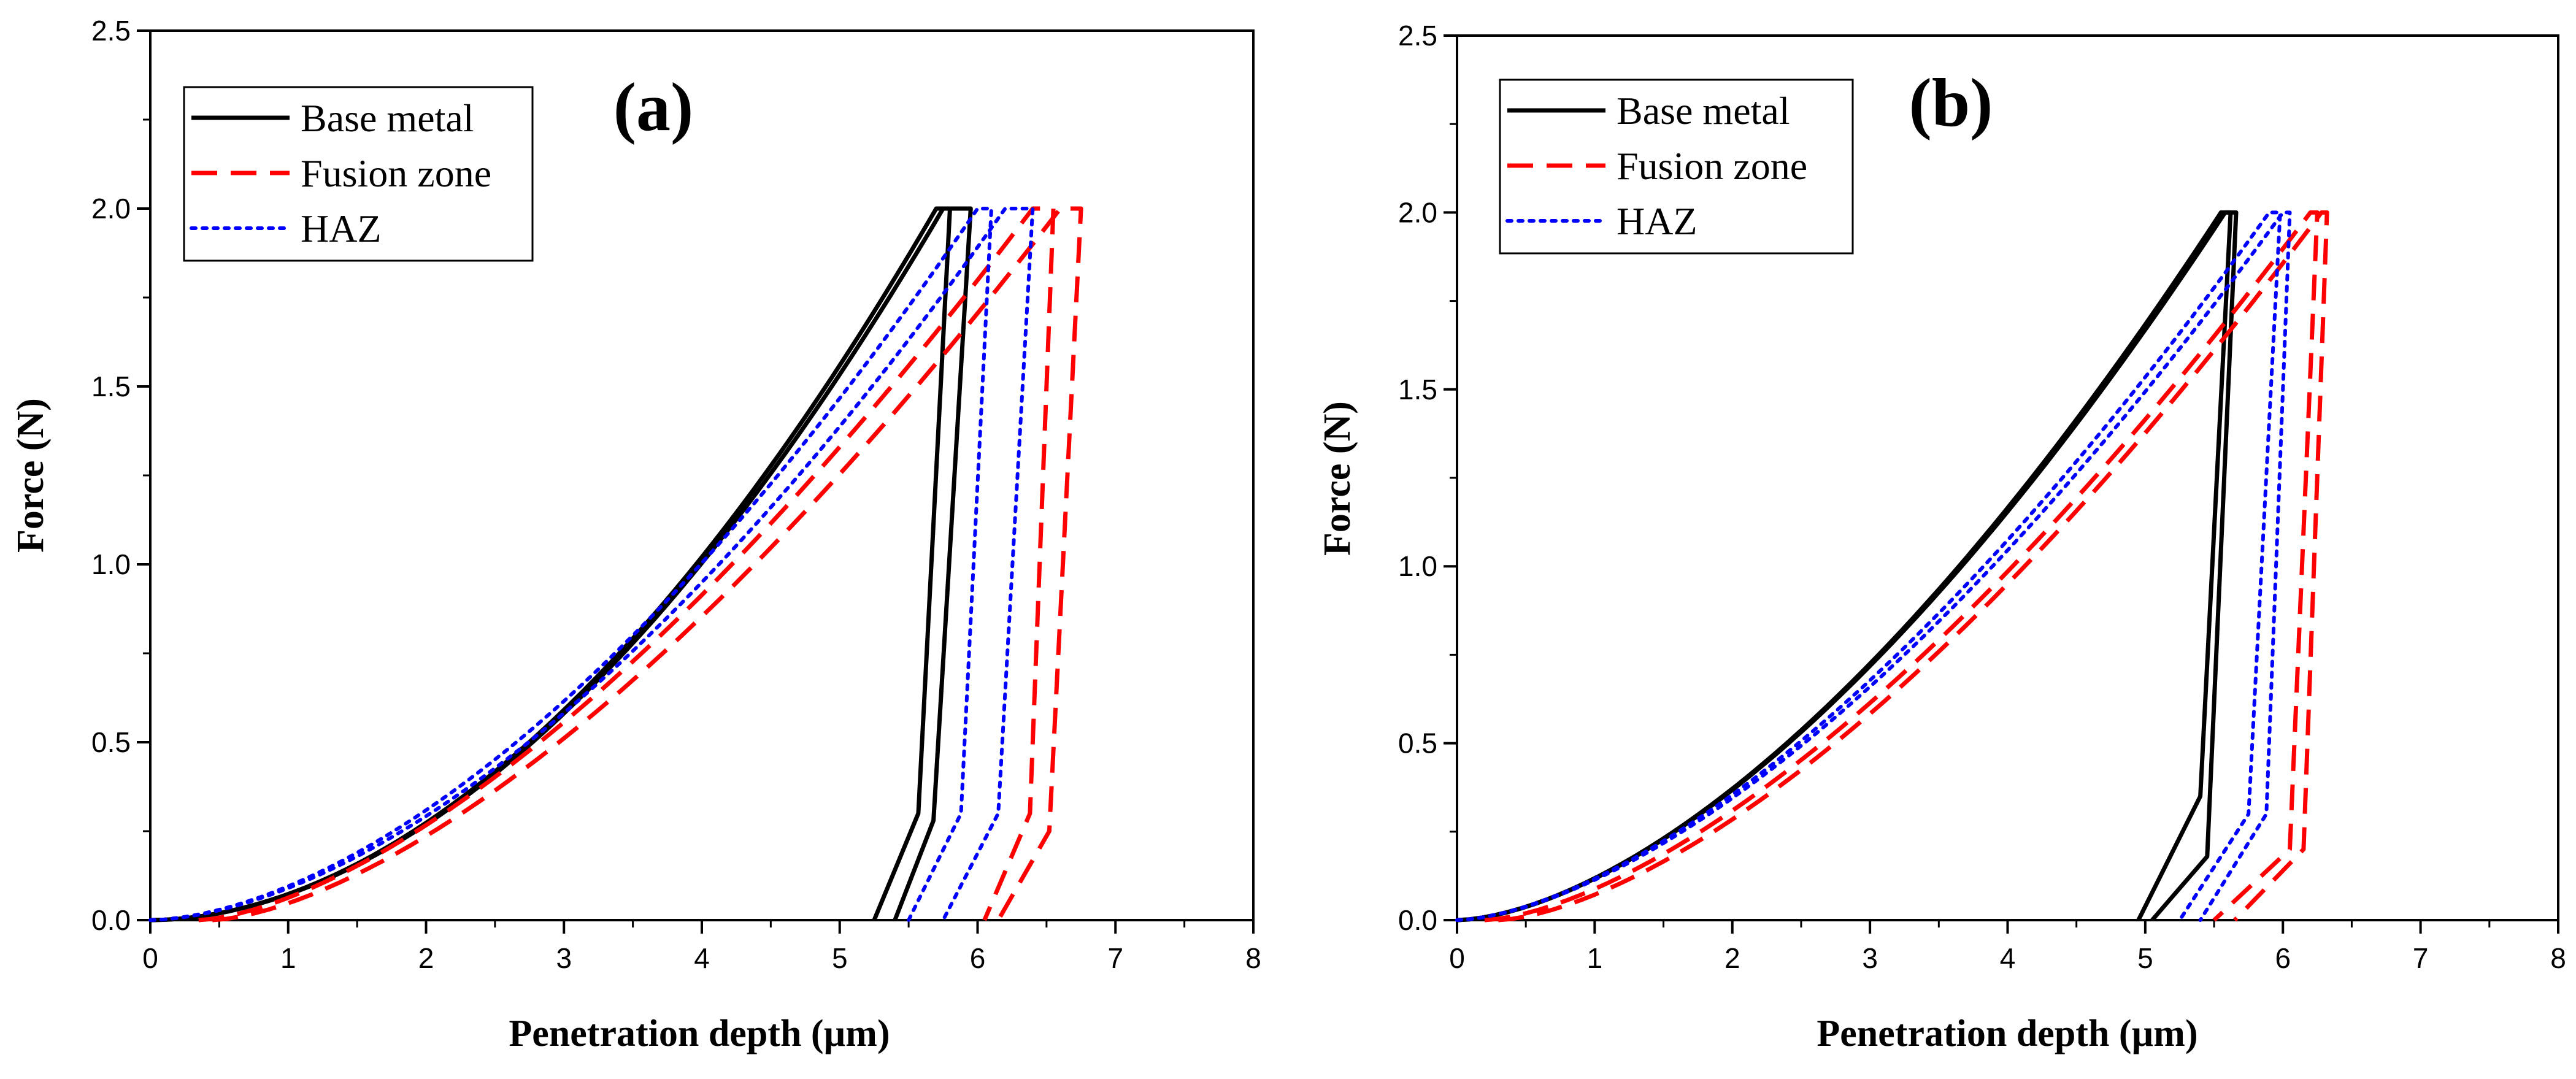 The width and height of the screenshot is (2576, 1079). Describe the element at coordinates (1951, 103) in the screenshot. I see `panel-label: (b)` at that location.